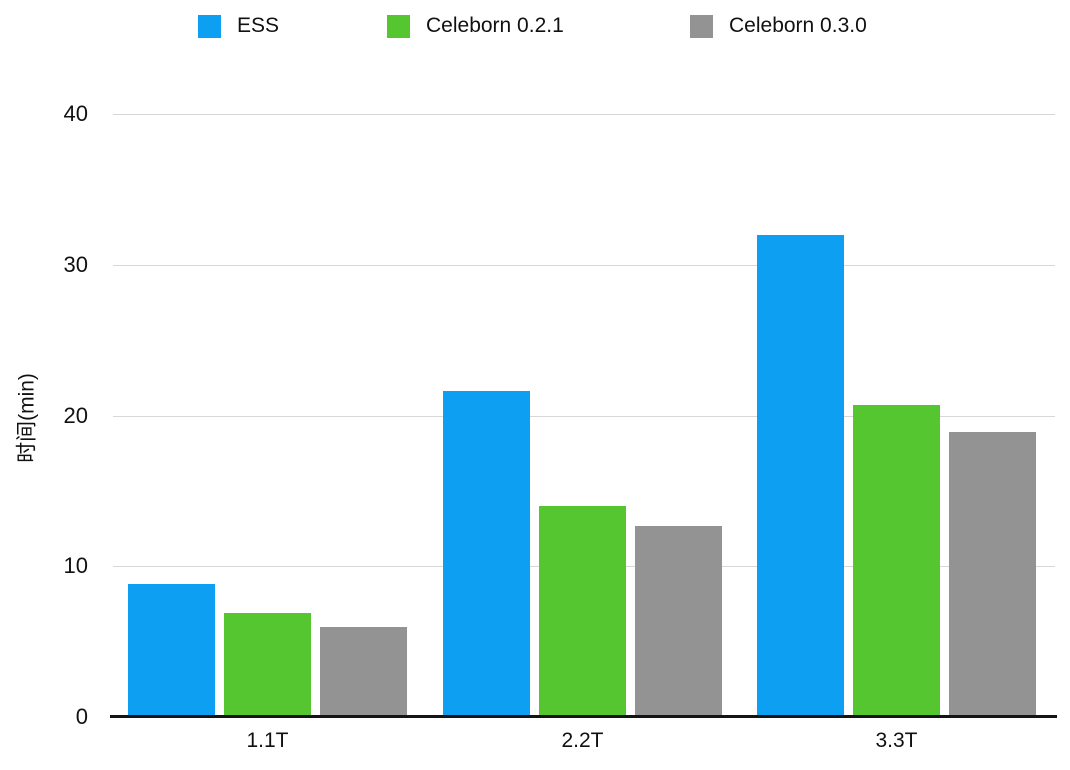 The width and height of the screenshot is (1070, 770). I want to click on bar-celeborn-0-2-1-1-1t, so click(267, 665).